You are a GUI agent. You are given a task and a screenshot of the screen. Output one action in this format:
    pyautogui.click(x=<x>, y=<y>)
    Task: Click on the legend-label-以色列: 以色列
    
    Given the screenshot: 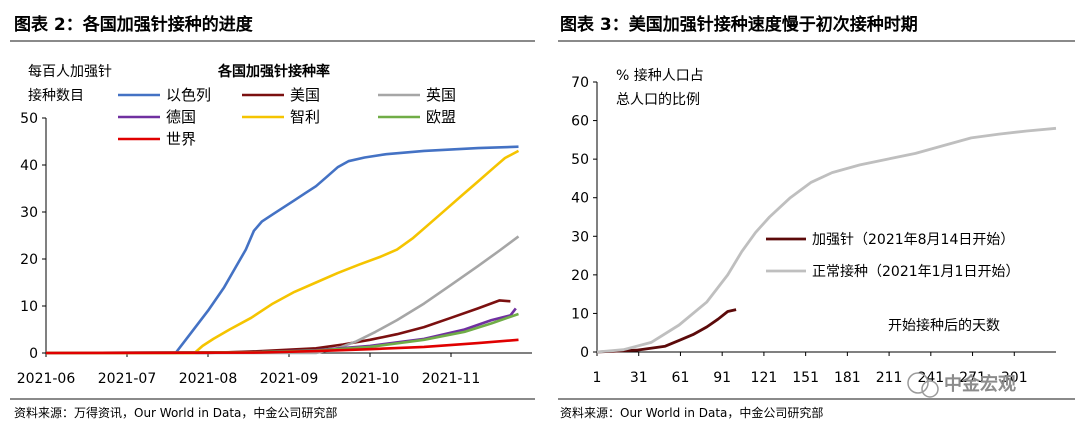 What is the action you would take?
    pyautogui.click(x=188, y=95)
    